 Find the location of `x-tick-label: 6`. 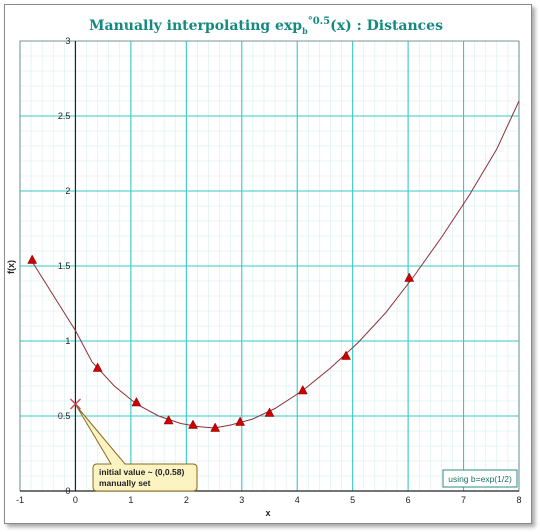

x-tick-label: 6 is located at coordinates (408, 500).